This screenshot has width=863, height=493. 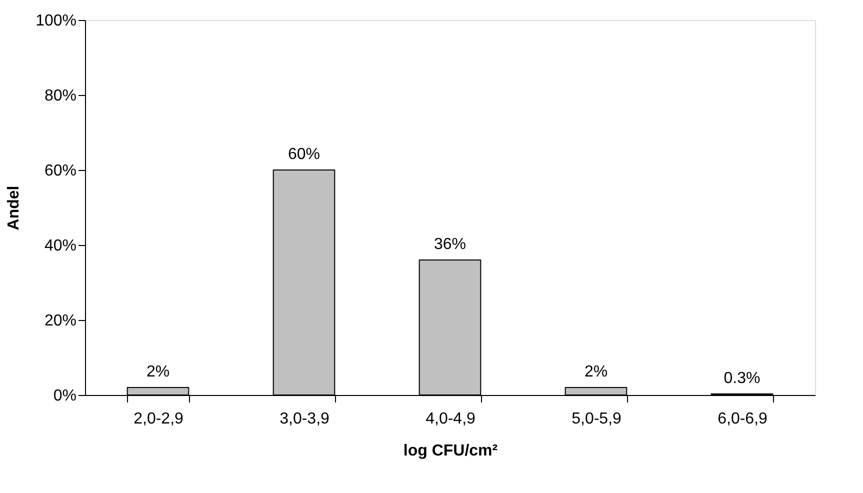 I want to click on y-tick-label: 40%, so click(x=60, y=246).